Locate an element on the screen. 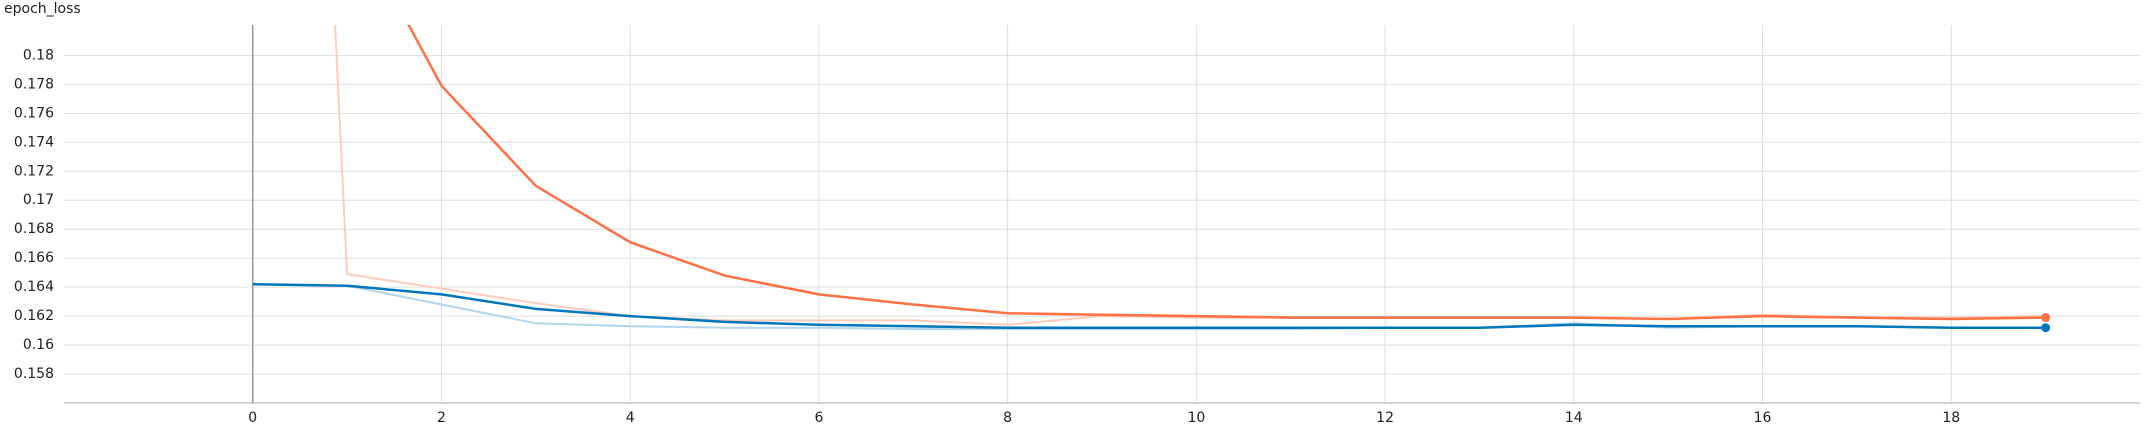  series-line is located at coordinates (1149, 305).